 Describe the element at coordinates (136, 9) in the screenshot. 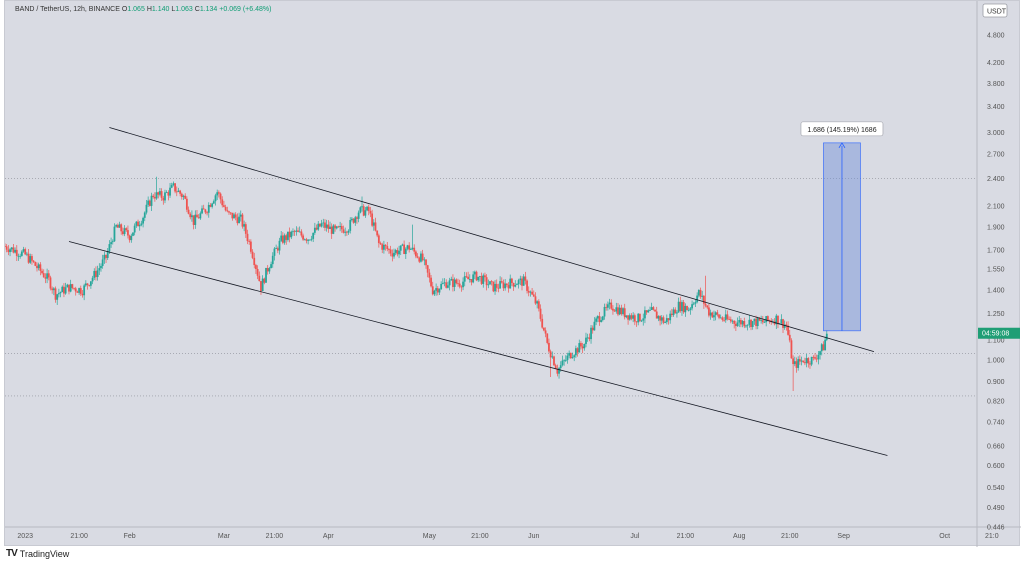

I see `open-value: 1.065` at that location.